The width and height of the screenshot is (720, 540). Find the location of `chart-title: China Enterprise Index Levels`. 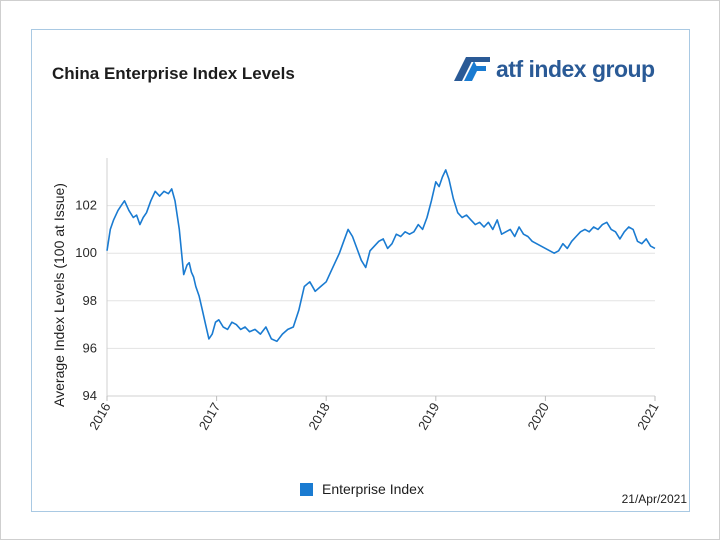

chart-title: China Enterprise Index Levels is located at coordinates (173, 73).